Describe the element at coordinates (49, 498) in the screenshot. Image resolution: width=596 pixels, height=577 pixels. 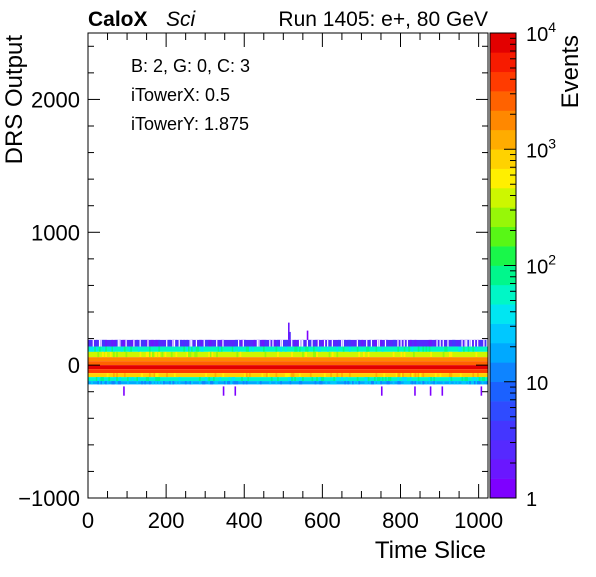
I see `y-tick-label: −1000` at that location.